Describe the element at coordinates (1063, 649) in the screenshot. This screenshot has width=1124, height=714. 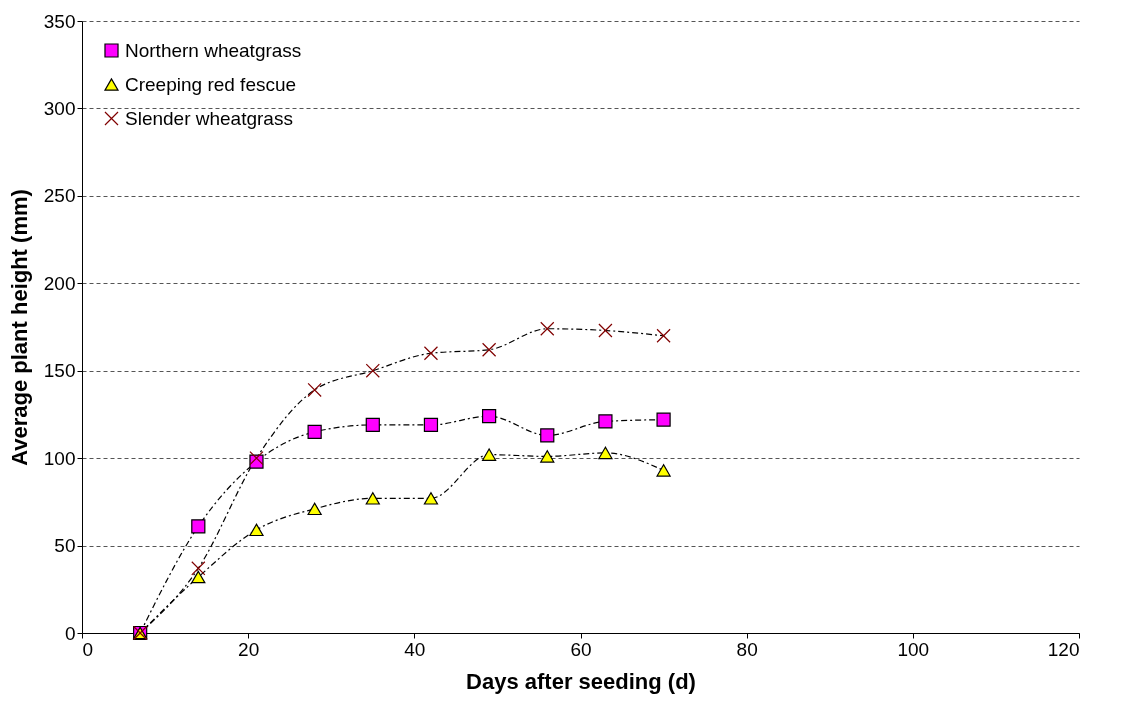
I see `x-tick-label: 120` at that location.